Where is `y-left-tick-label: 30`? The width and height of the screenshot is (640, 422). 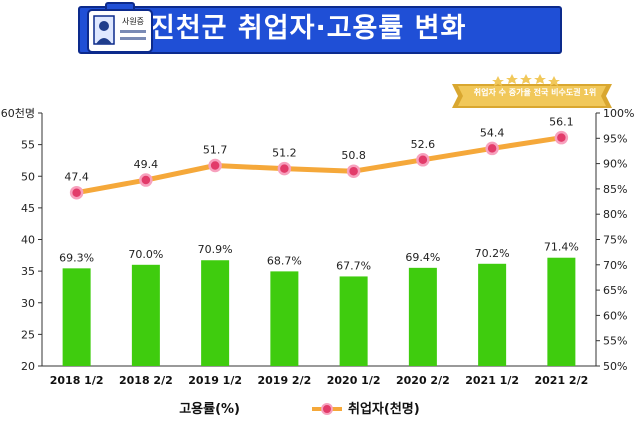
y-left-tick-label: 30 is located at coordinates (28, 303).